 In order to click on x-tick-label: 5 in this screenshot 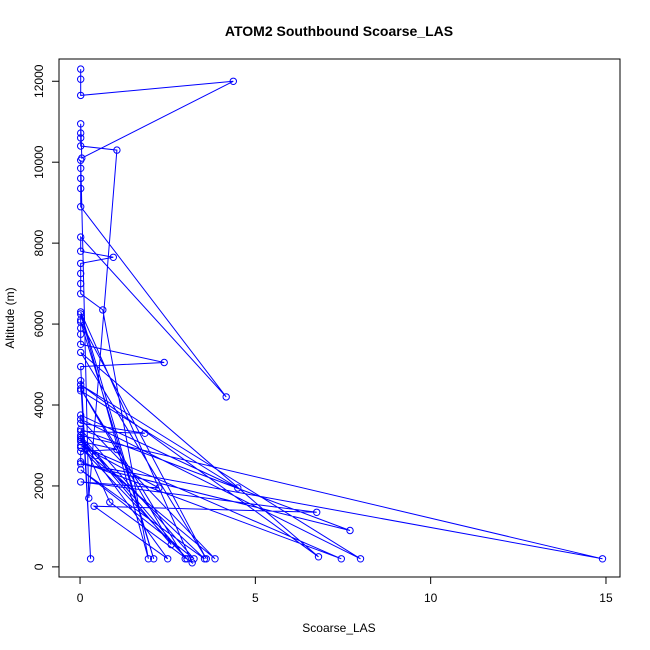, I will do `click(255, 598)`.